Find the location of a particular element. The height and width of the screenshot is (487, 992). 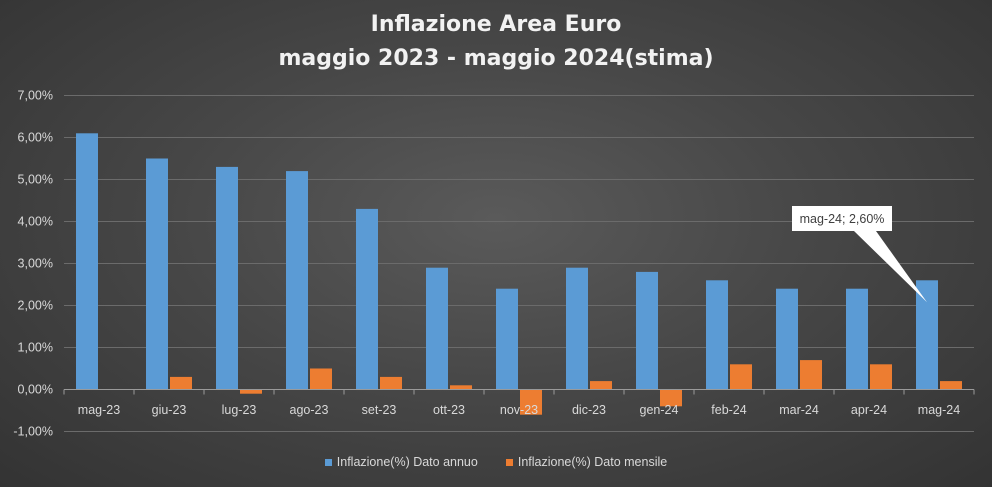

callout-box is located at coordinates (842, 218).